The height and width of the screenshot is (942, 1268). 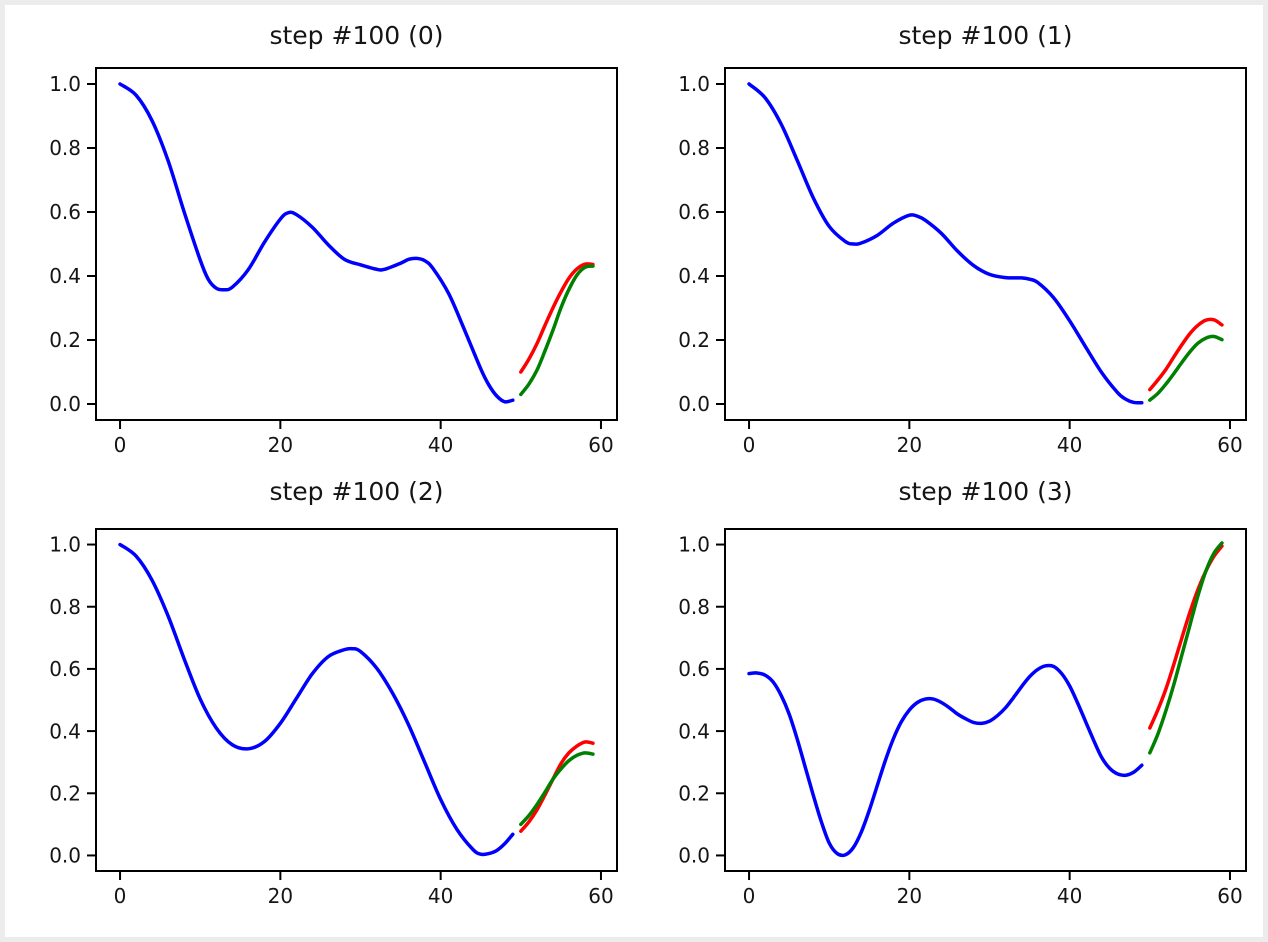 I want to click on subplot-title: step #100 (1), so click(x=985, y=35).